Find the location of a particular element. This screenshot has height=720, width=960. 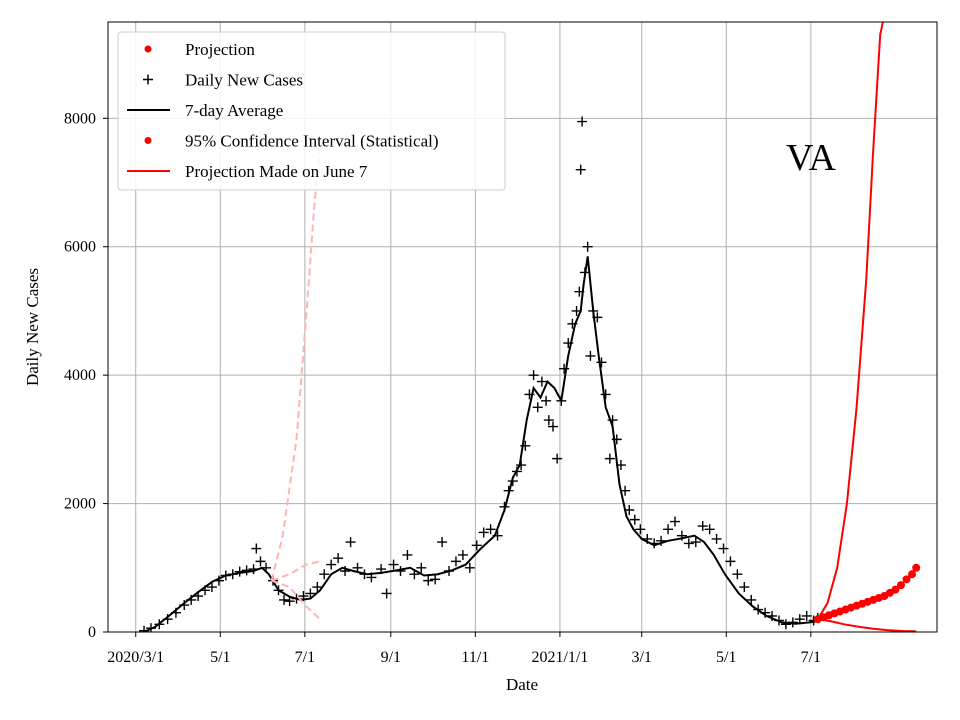

legend-label: 7-day Average is located at coordinates (234, 110).